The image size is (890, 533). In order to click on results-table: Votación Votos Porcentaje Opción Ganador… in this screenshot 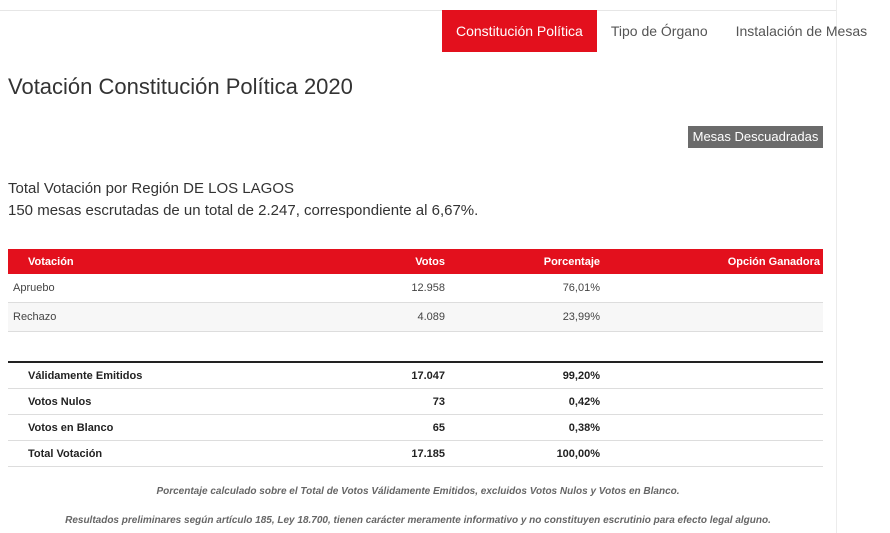, I will do `click(415, 290)`.